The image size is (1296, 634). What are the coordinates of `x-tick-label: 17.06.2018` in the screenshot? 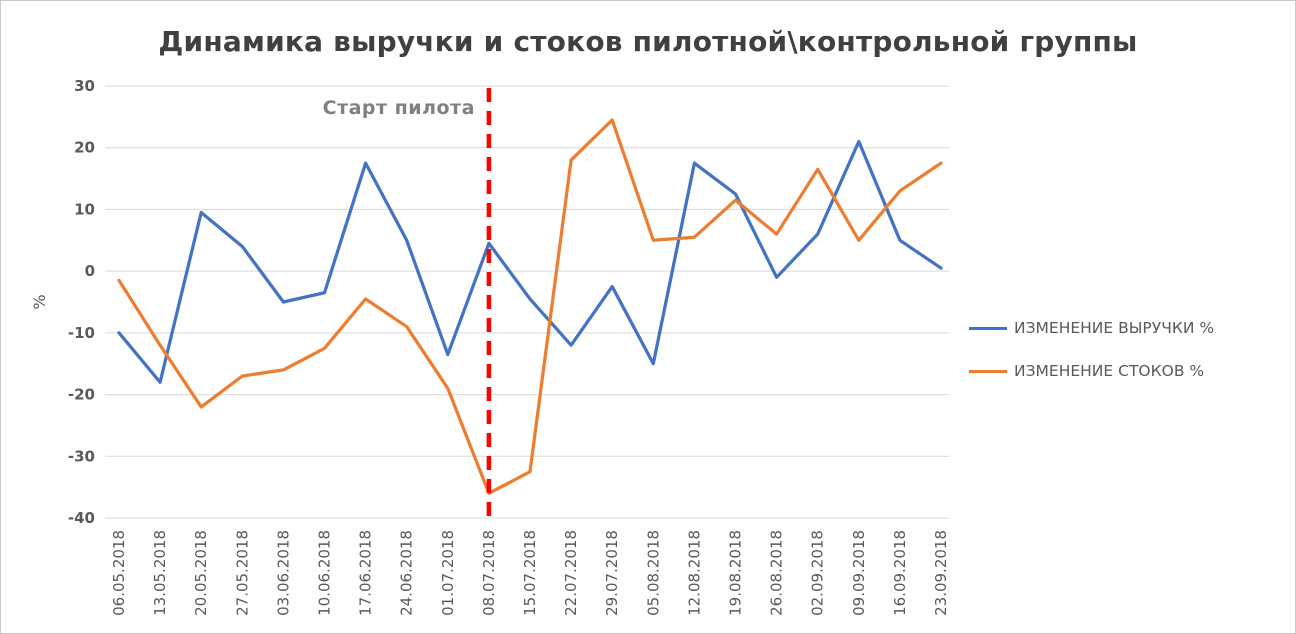 It's located at (366, 573).